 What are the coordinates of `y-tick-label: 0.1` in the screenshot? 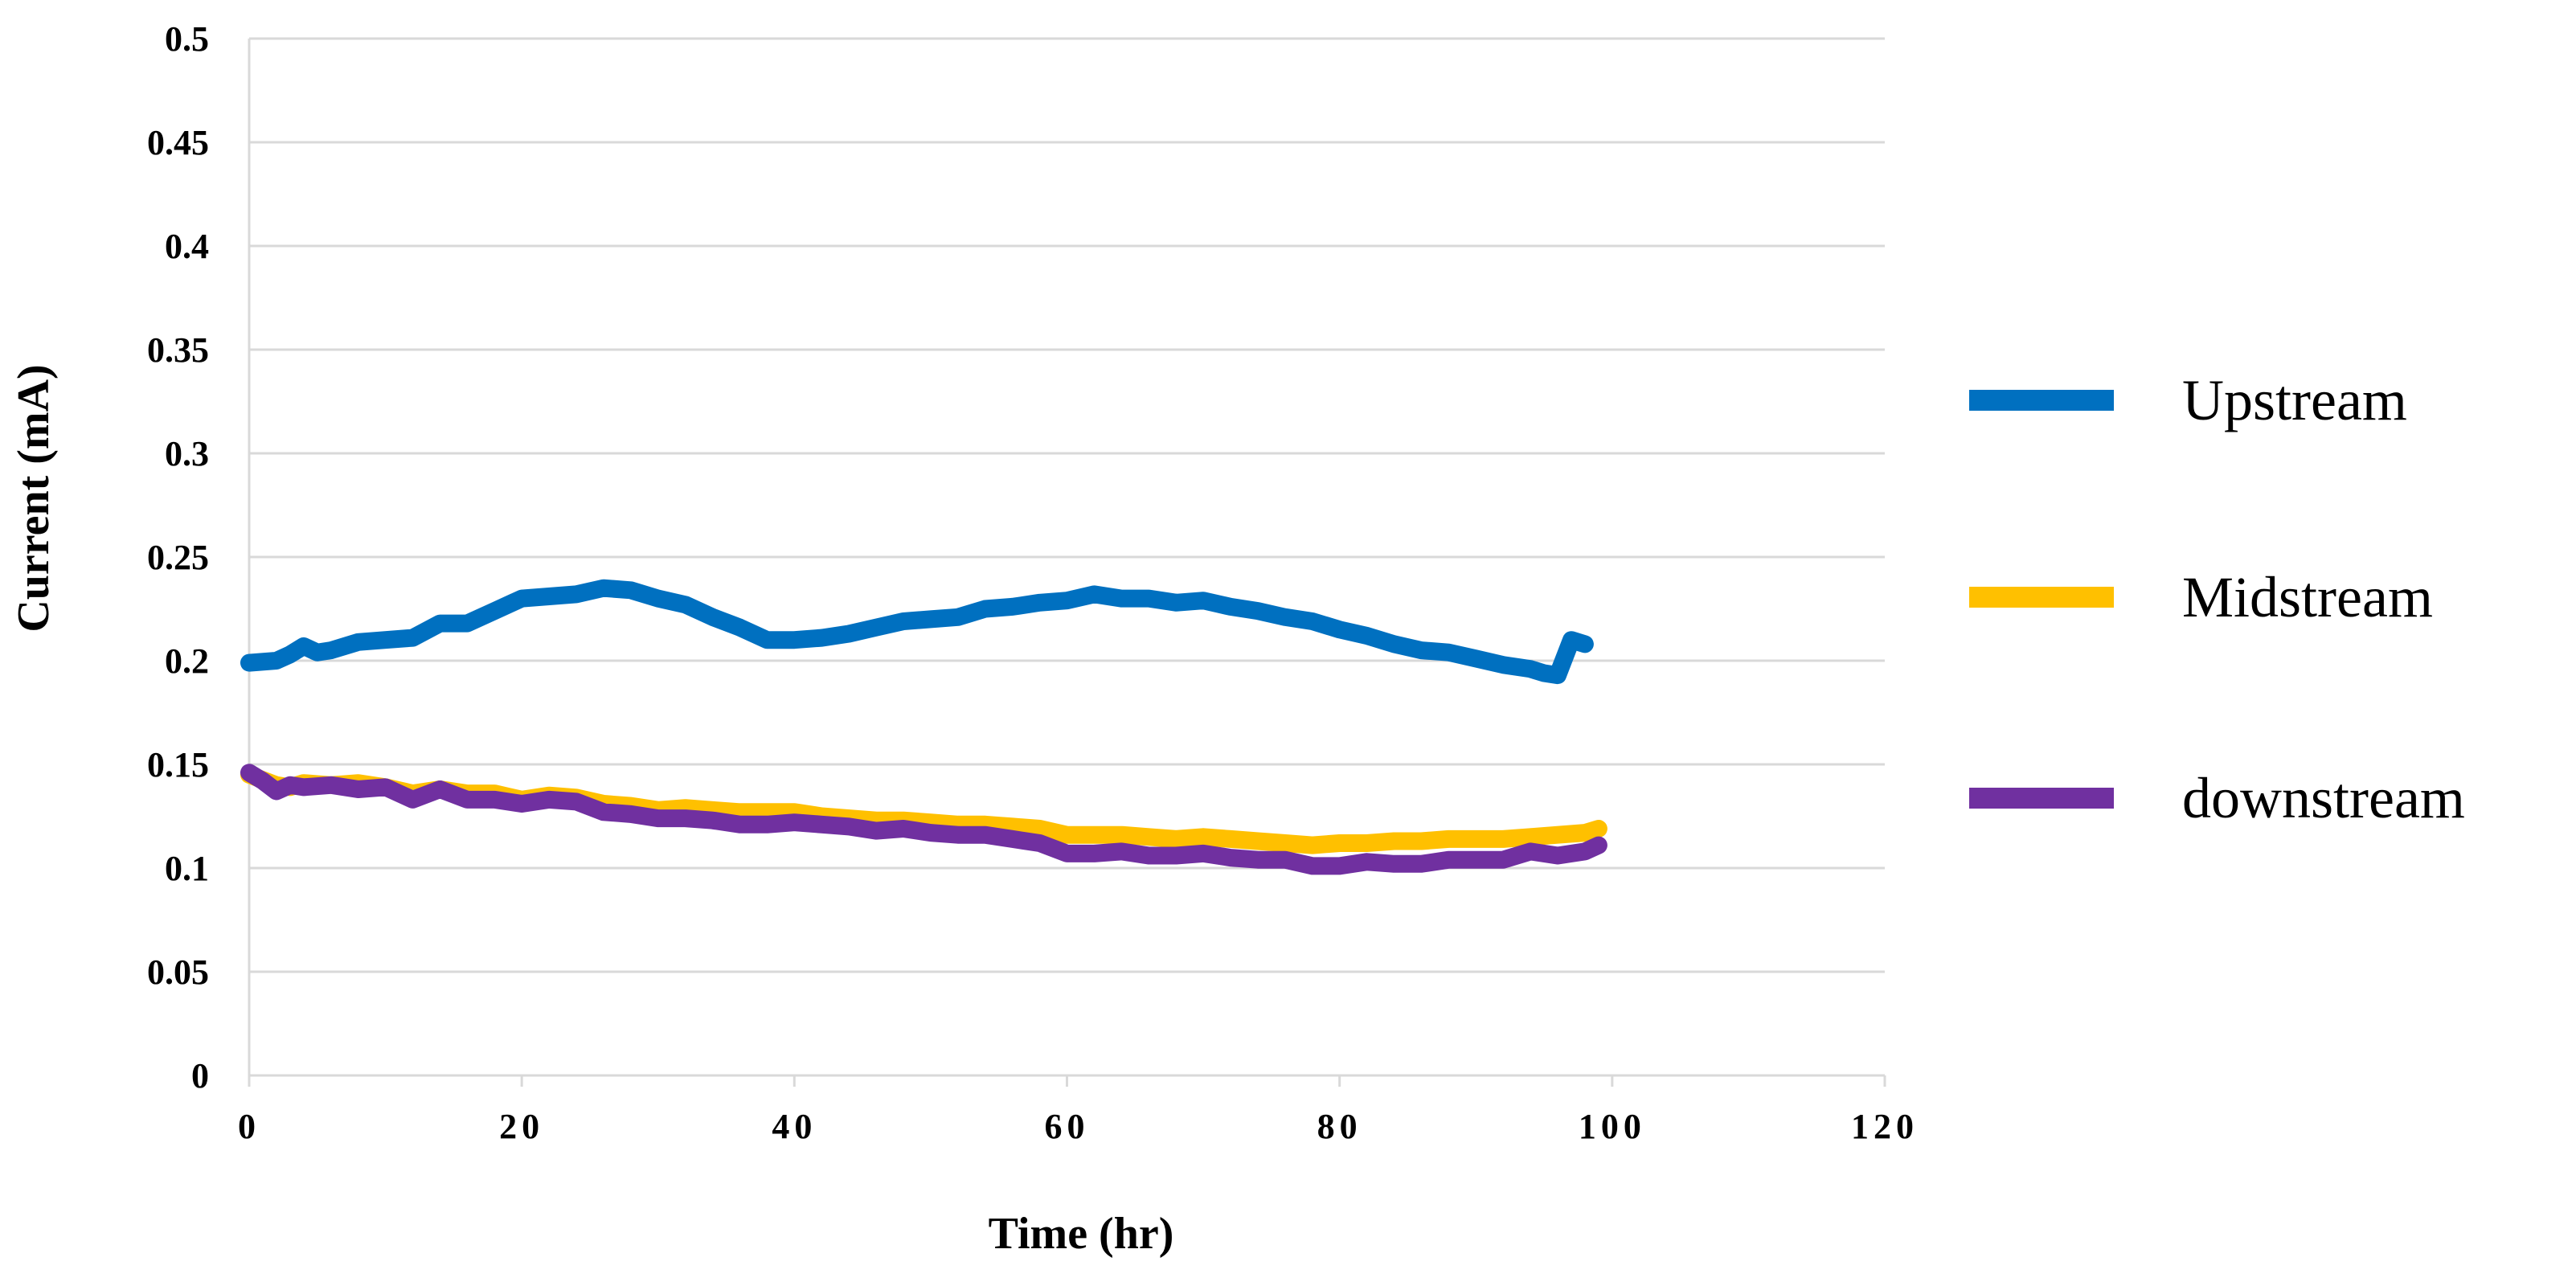 It's located at (187, 869).